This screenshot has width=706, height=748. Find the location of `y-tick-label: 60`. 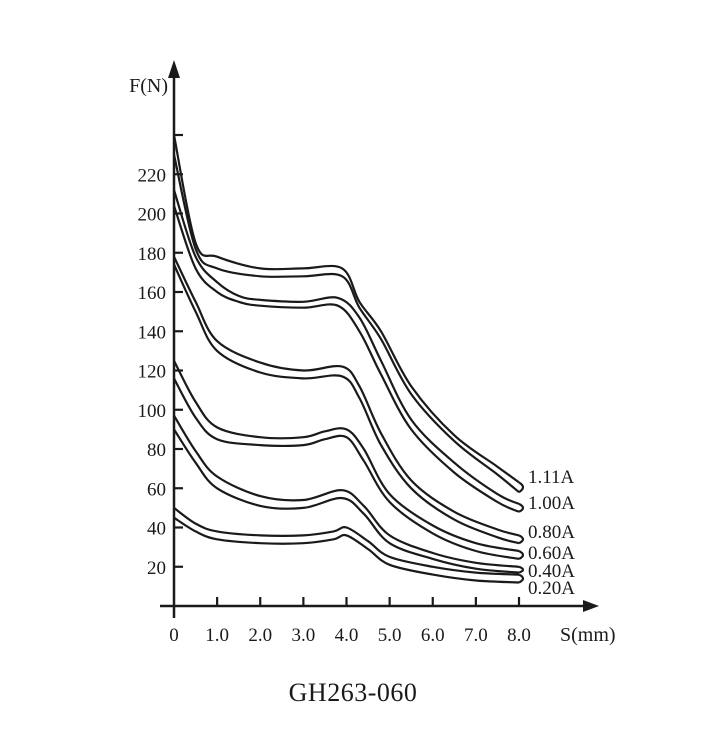

y-tick-label: 60 is located at coordinates (156, 489).